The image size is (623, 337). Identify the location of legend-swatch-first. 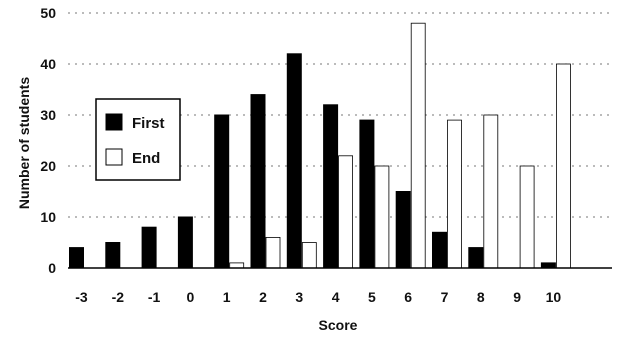
(114, 122).